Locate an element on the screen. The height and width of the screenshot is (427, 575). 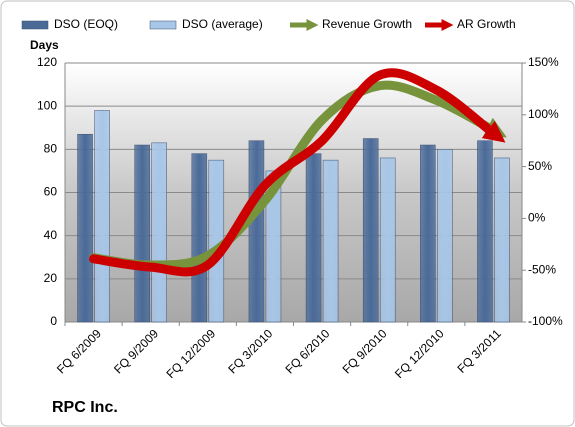
y-tick-label: 120 is located at coordinates (47, 62).